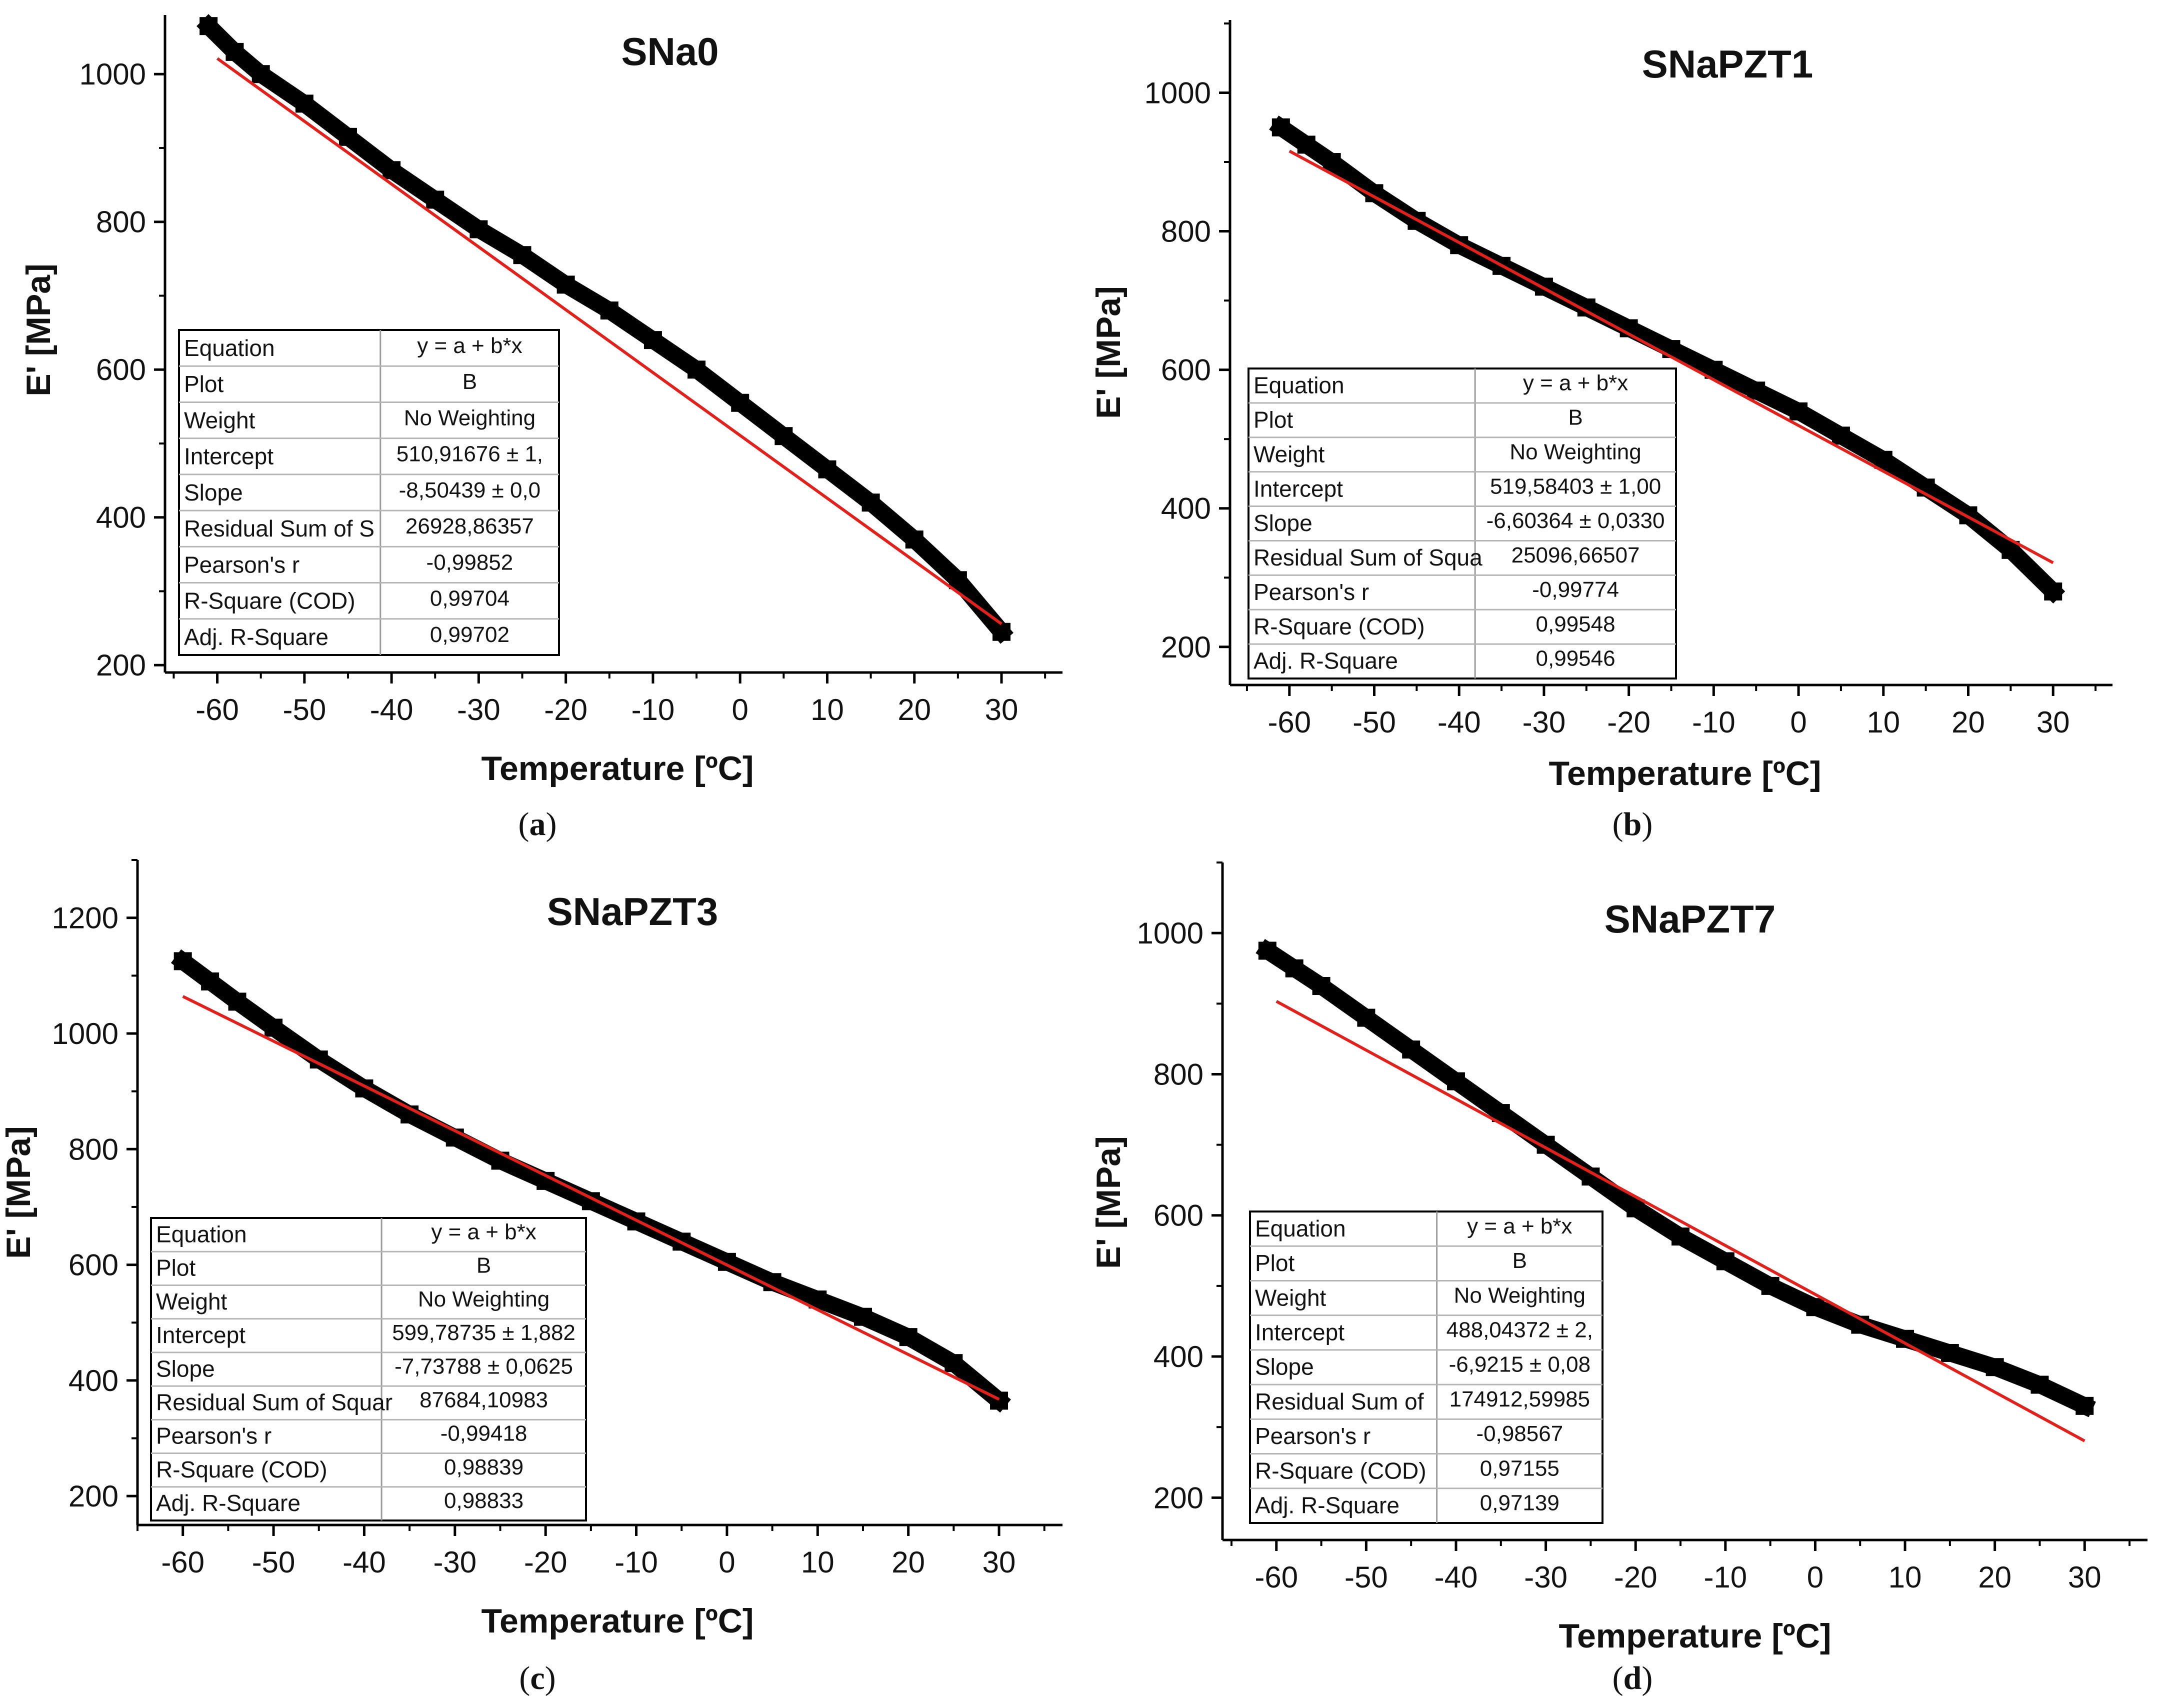 This screenshot has height=1708, width=2160. I want to click on panel-caption-letter: b, so click(1633, 824).